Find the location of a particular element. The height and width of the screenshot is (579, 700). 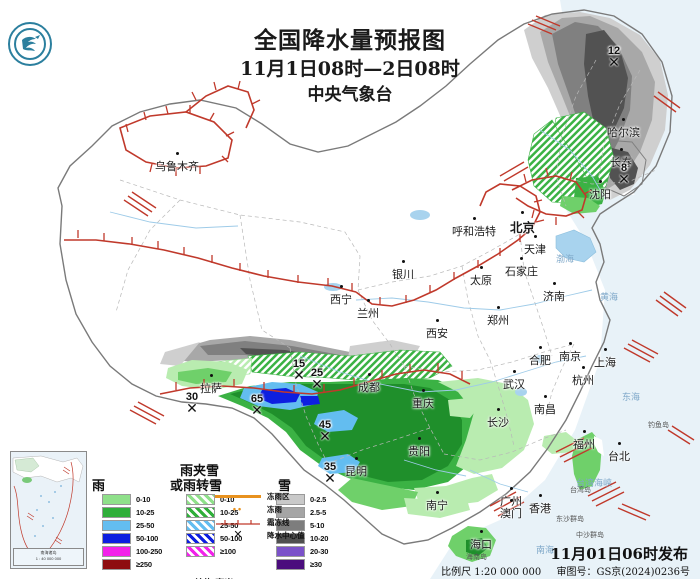

legend-label-rain-5: ≥250 is located at coordinates (144, 564).